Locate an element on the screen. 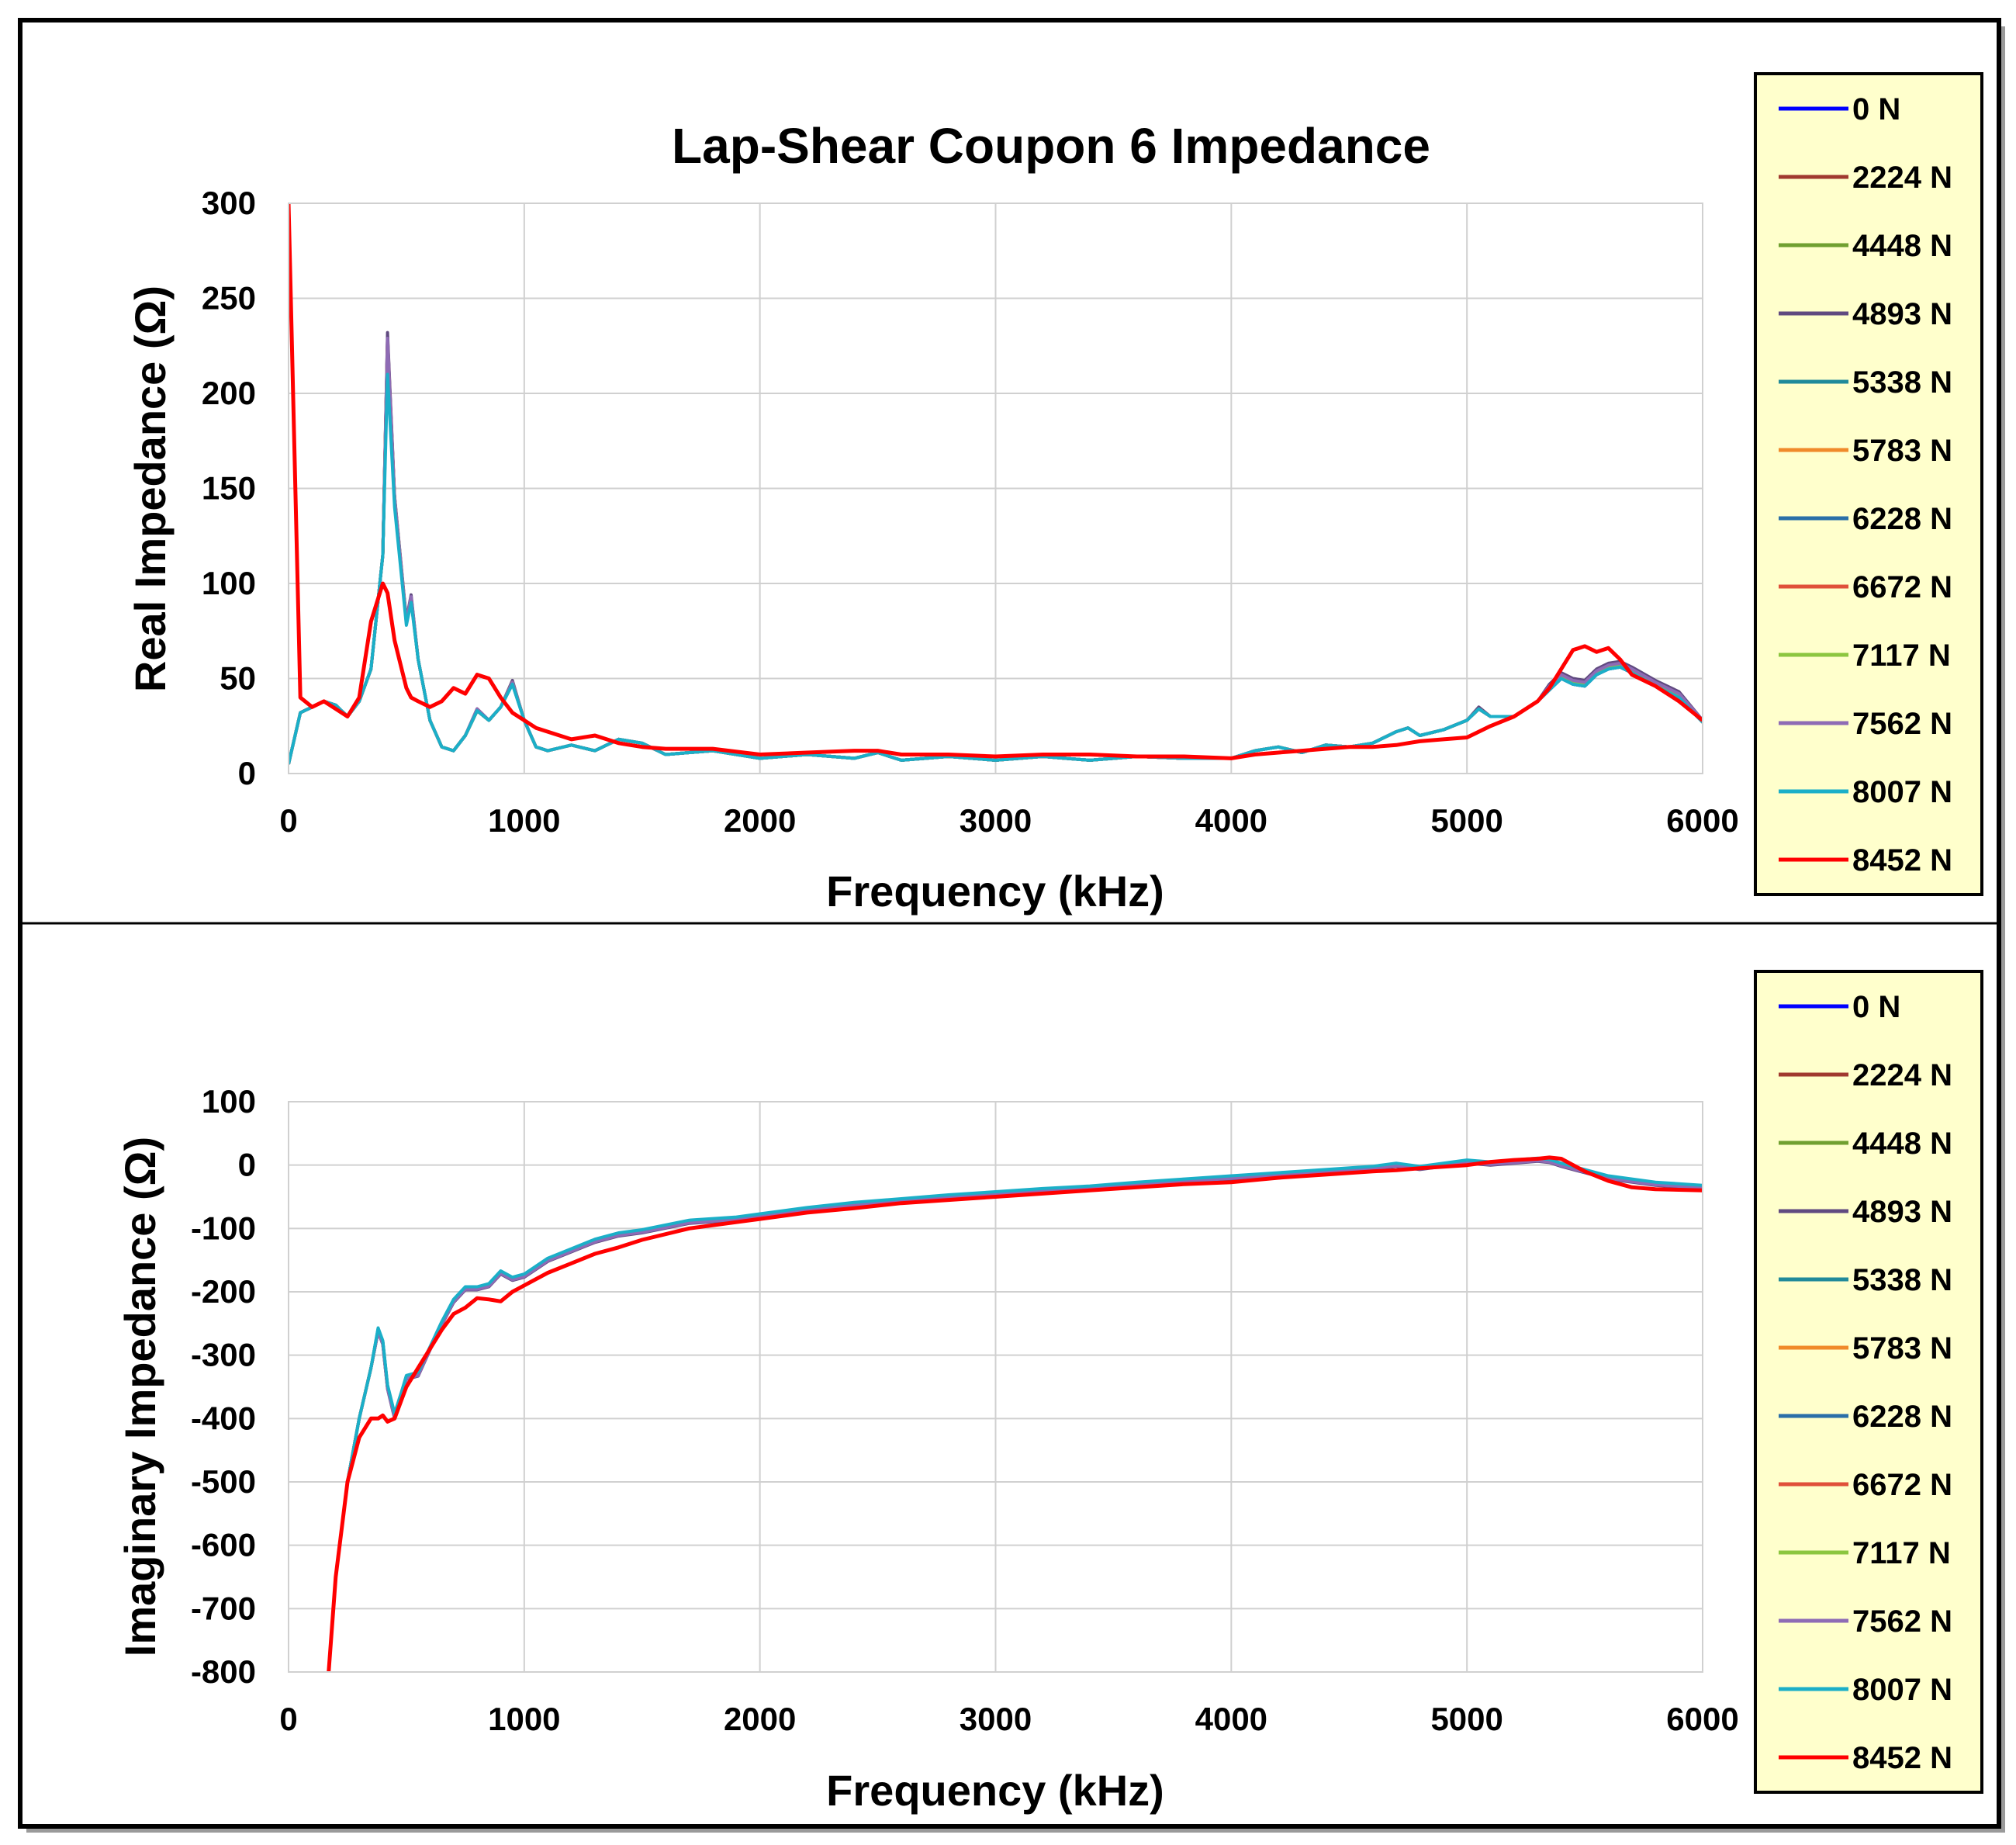  y-tick-label: -400 is located at coordinates (223, 1418).